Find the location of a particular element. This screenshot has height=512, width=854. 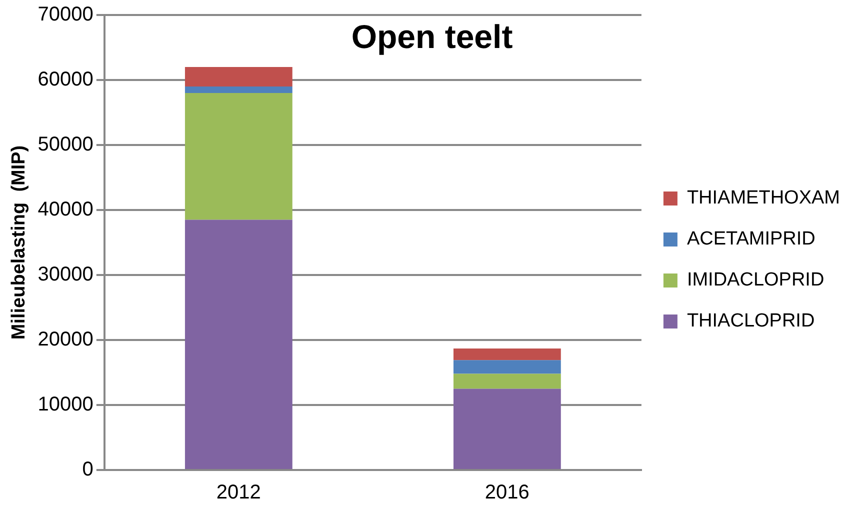

y-tick-label: 10000 is located at coordinates (66, 405).